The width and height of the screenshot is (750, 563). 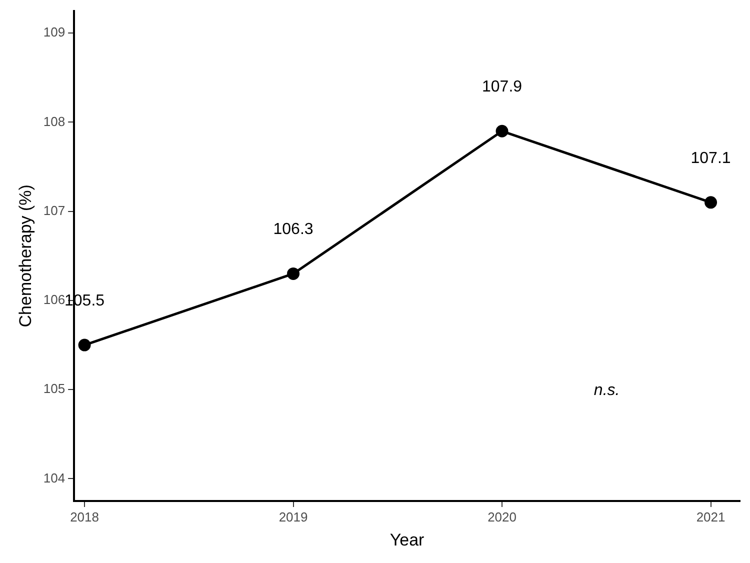 I want to click on y-axis-title: Chemotherapy (%), so click(x=25, y=256).